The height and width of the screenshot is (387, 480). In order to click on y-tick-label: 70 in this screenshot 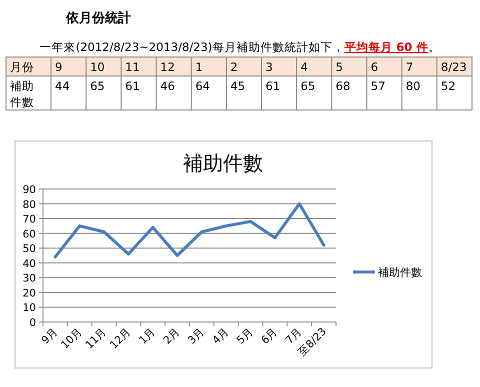, I will do `click(29, 220)`.